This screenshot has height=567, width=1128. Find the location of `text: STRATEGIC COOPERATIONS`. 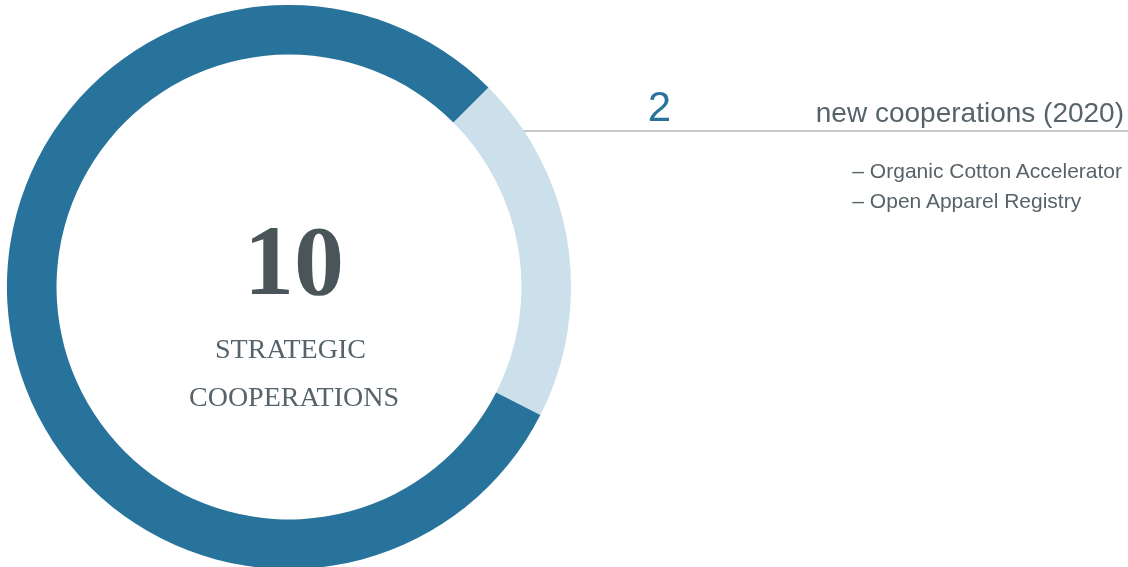

text: STRATEGIC COOPERATIONS is located at coordinates (294, 372).